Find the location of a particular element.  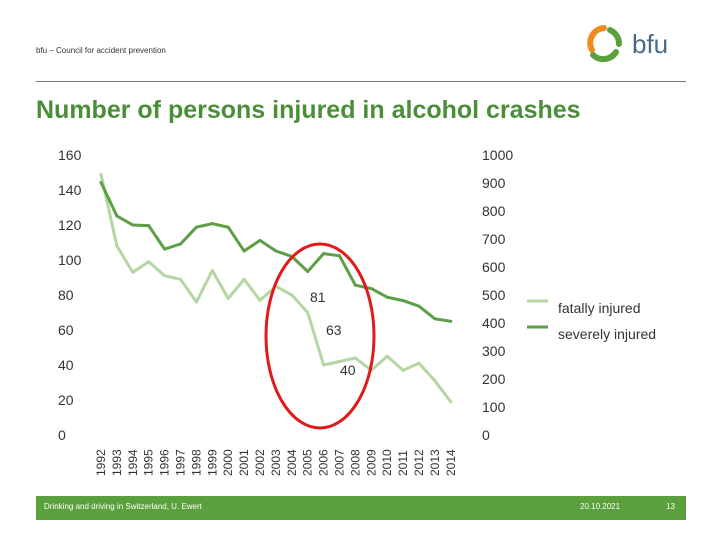

annotation-label: 81 is located at coordinates (318, 297).